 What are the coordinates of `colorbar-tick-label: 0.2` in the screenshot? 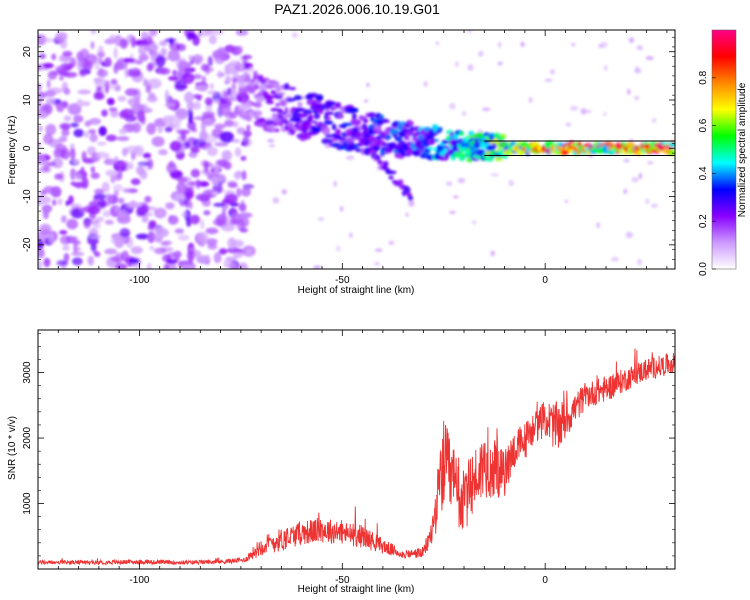 It's located at (703, 221).